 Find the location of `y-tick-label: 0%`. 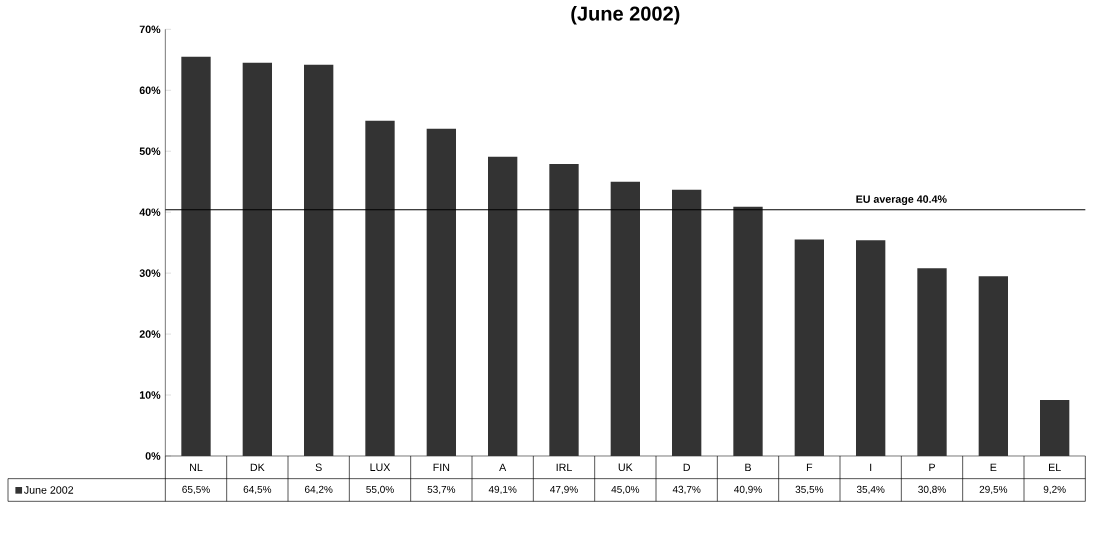

y-tick-label: 0% is located at coordinates (153, 456).